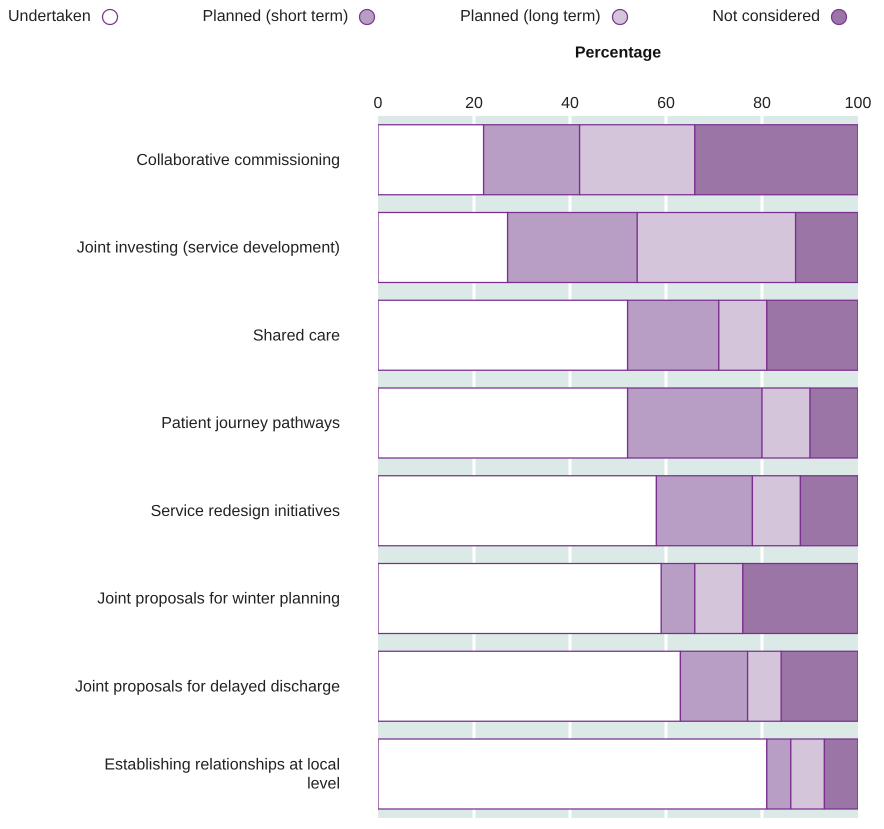  I want to click on y-tick-label: Joint proposals for winter planning, so click(218, 599).